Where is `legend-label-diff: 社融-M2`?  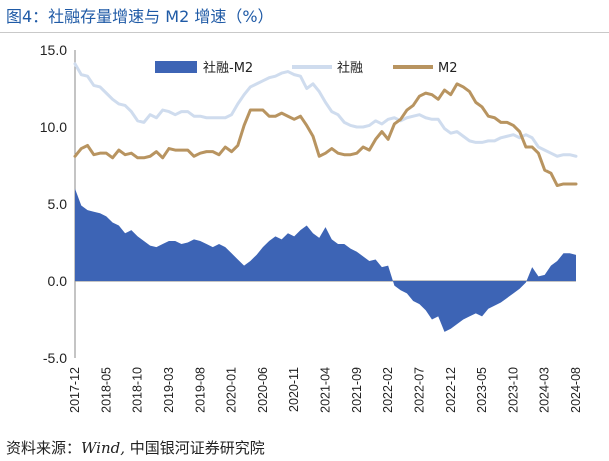 legend-label-diff: 社融-M2 is located at coordinates (228, 68).